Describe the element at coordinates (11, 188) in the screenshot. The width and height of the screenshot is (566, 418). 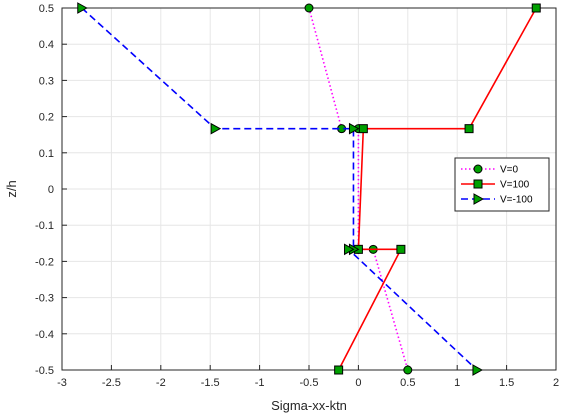
I see `y-axis-label: z/h` at that location.